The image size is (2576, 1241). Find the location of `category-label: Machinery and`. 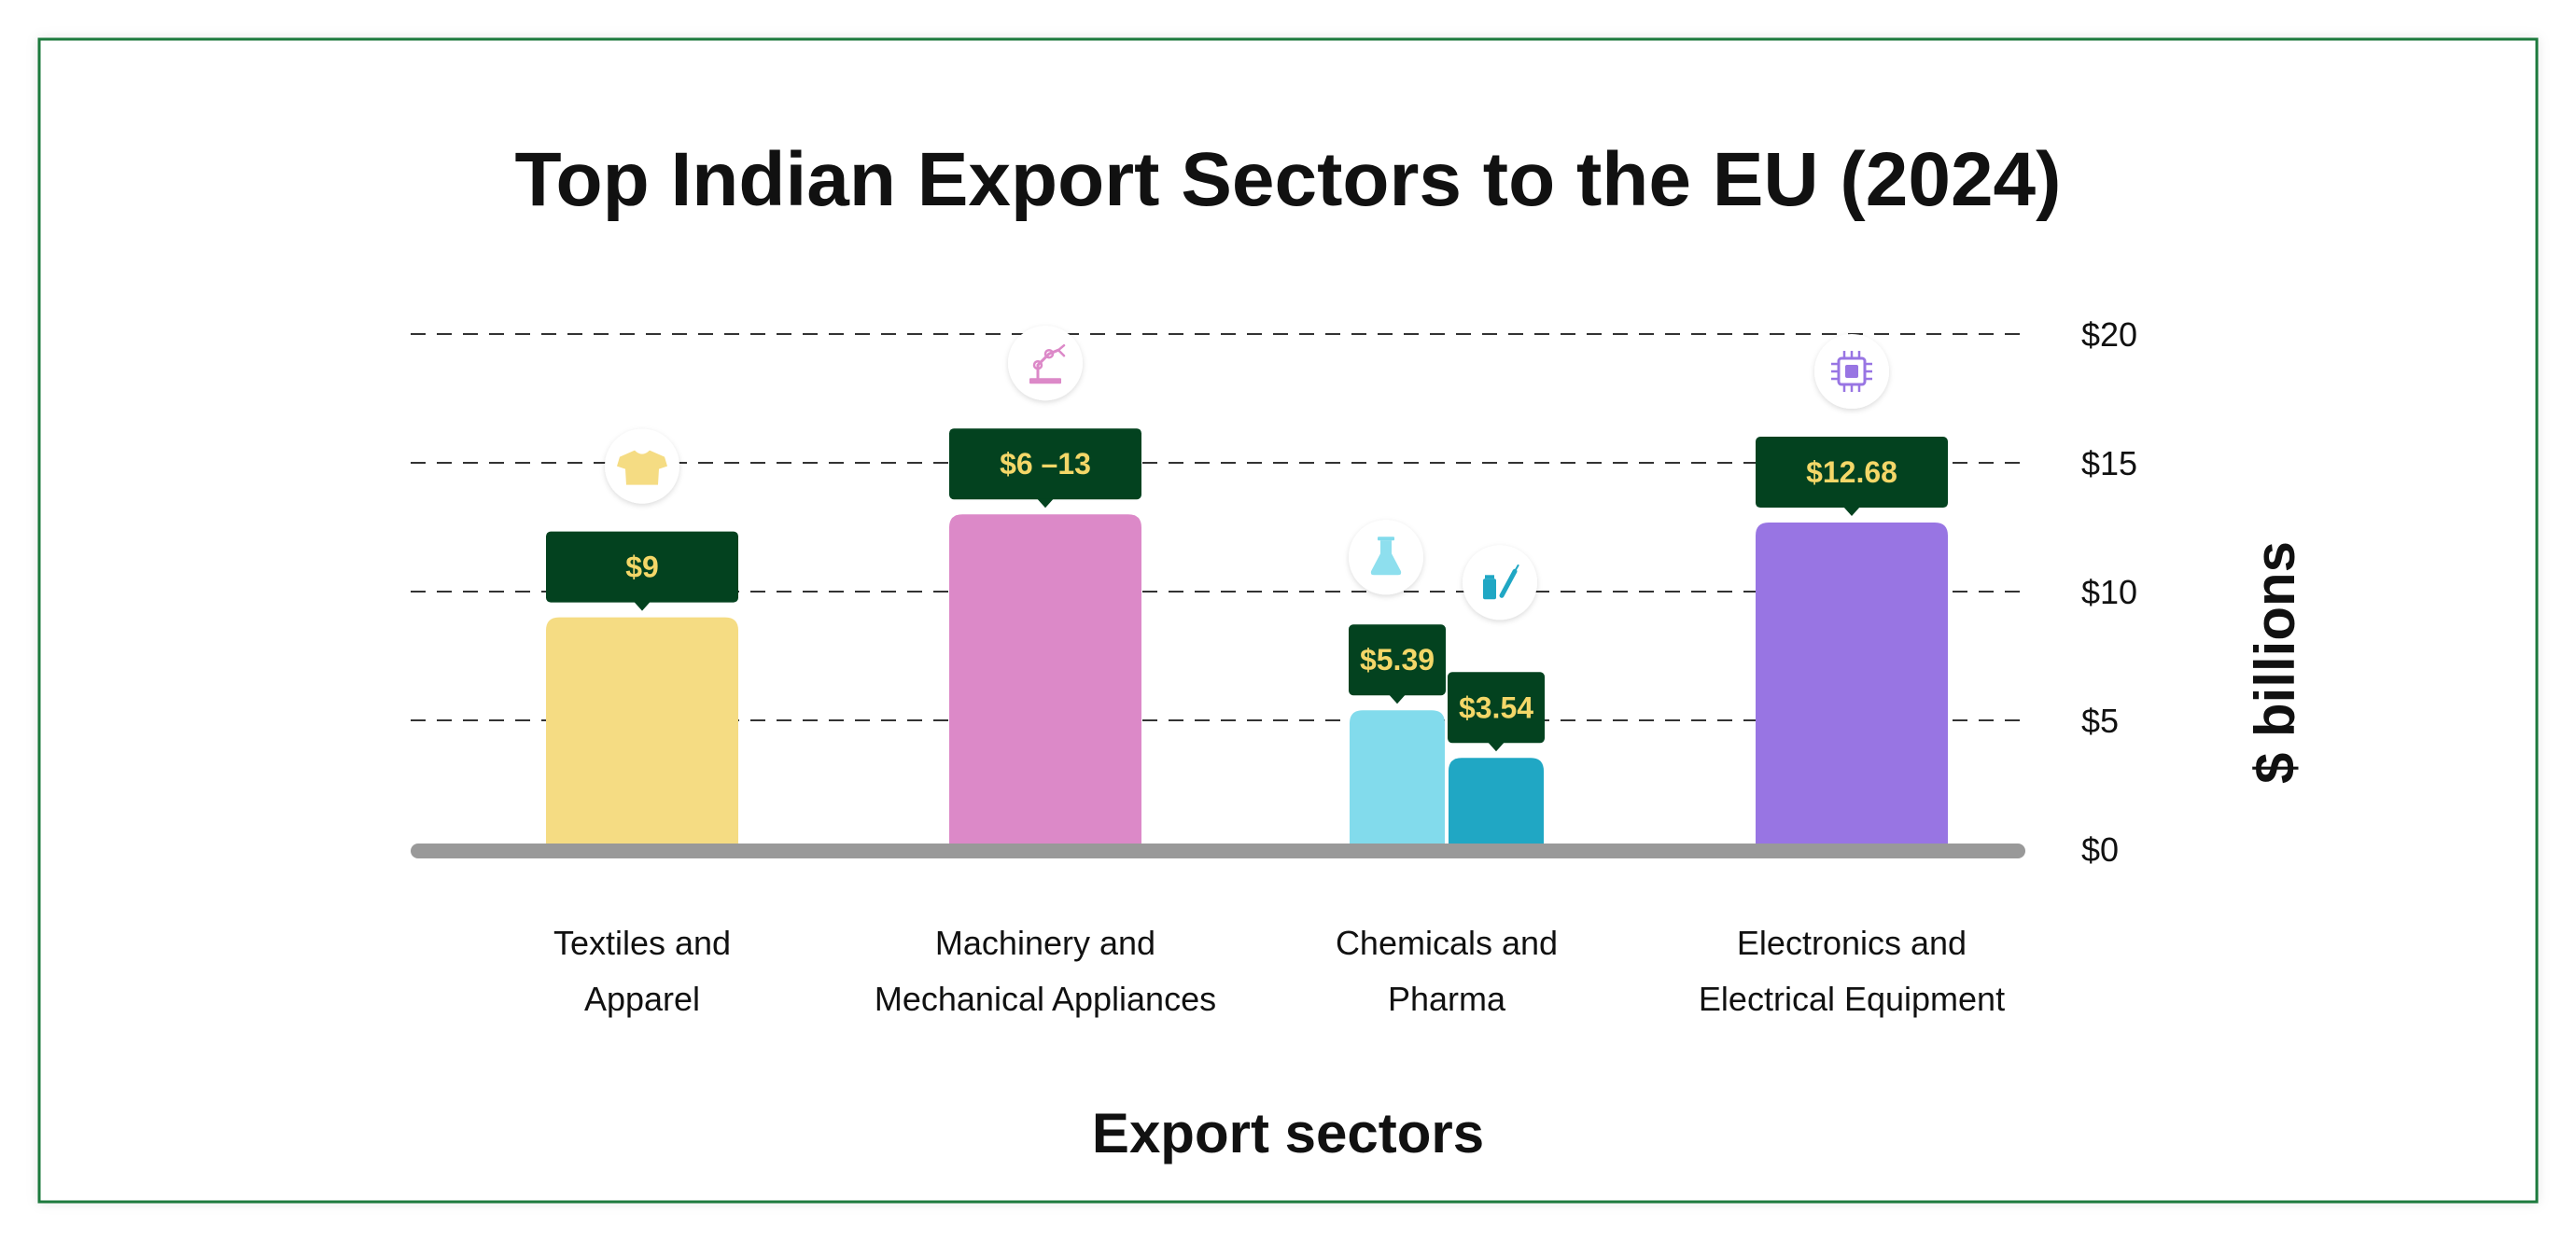

category-label: Machinery and is located at coordinates (1045, 943).